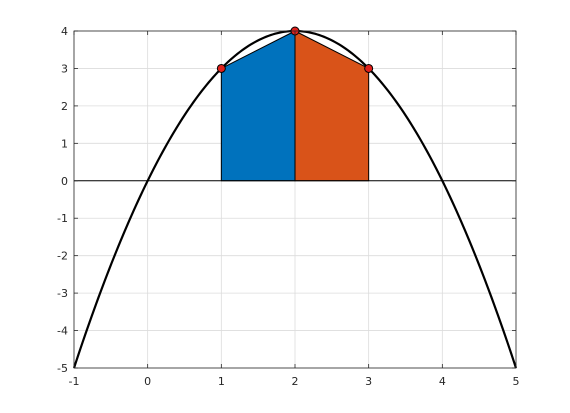 This screenshot has height=413, width=570. Describe the element at coordinates (62, 218) in the screenshot. I see `y-tick-label: -1` at that location.